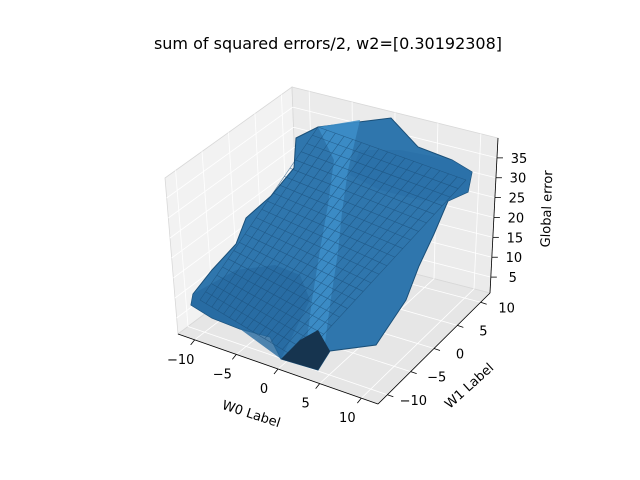 This screenshot has height=480, width=640. What do you see at coordinates (519, 159) in the screenshot?
I see `z-tick-label: 35` at bounding box center [519, 159].